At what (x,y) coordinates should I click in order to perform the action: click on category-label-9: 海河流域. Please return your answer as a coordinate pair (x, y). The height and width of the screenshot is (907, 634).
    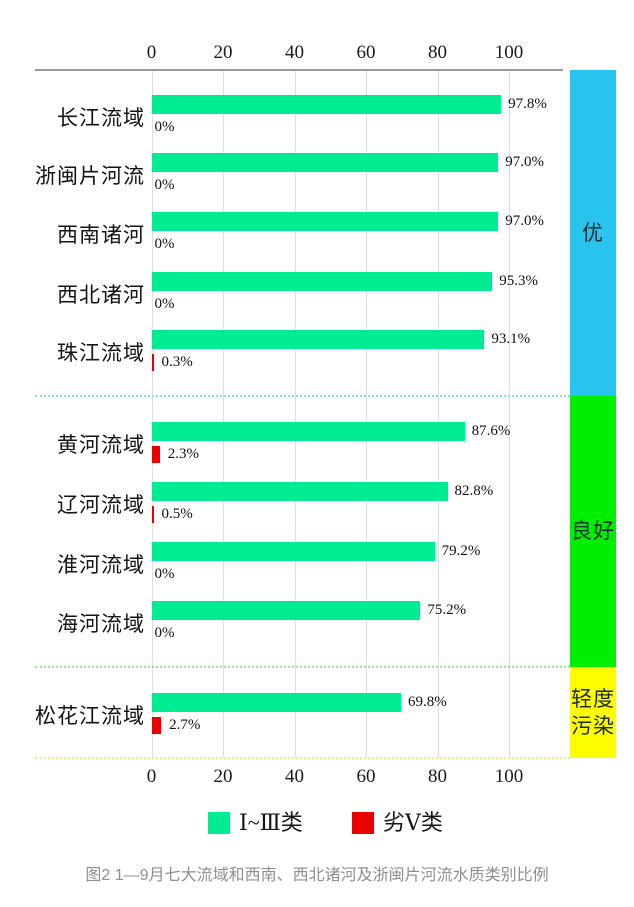
    Looking at the image, I should click on (101, 624).